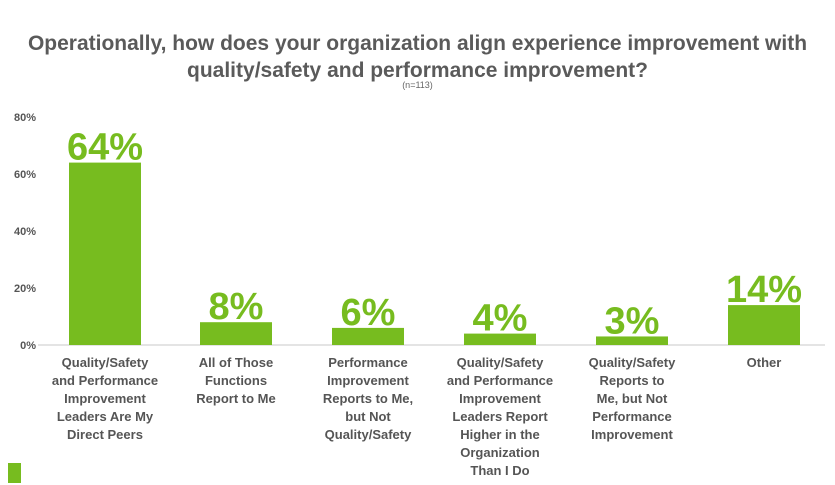  I want to click on chart-subtitle: (n=113), so click(417, 85).